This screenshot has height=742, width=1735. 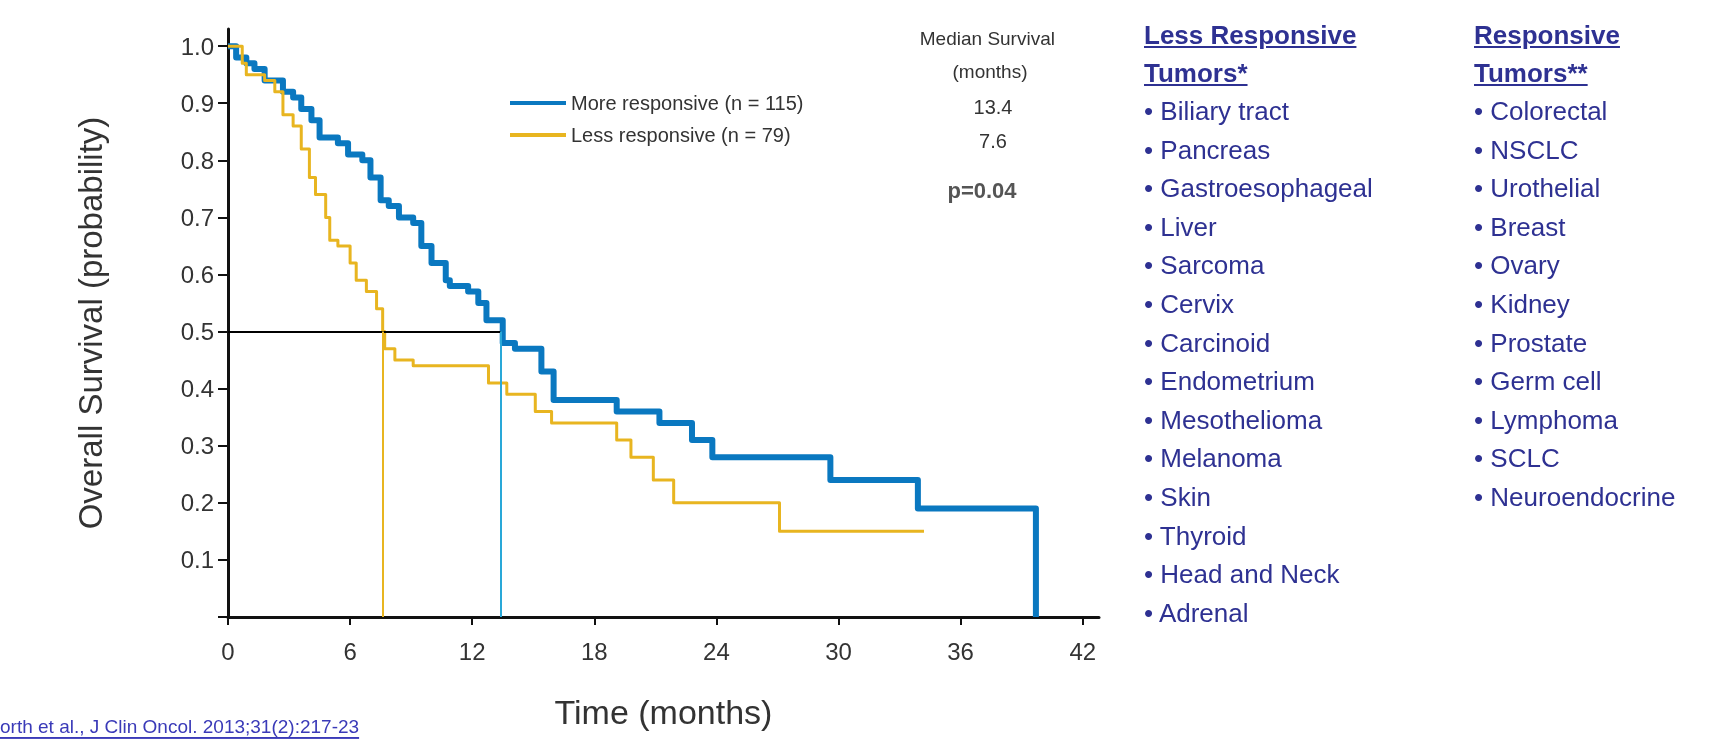 I want to click on y-tick-label: 0.2, so click(x=197, y=503).